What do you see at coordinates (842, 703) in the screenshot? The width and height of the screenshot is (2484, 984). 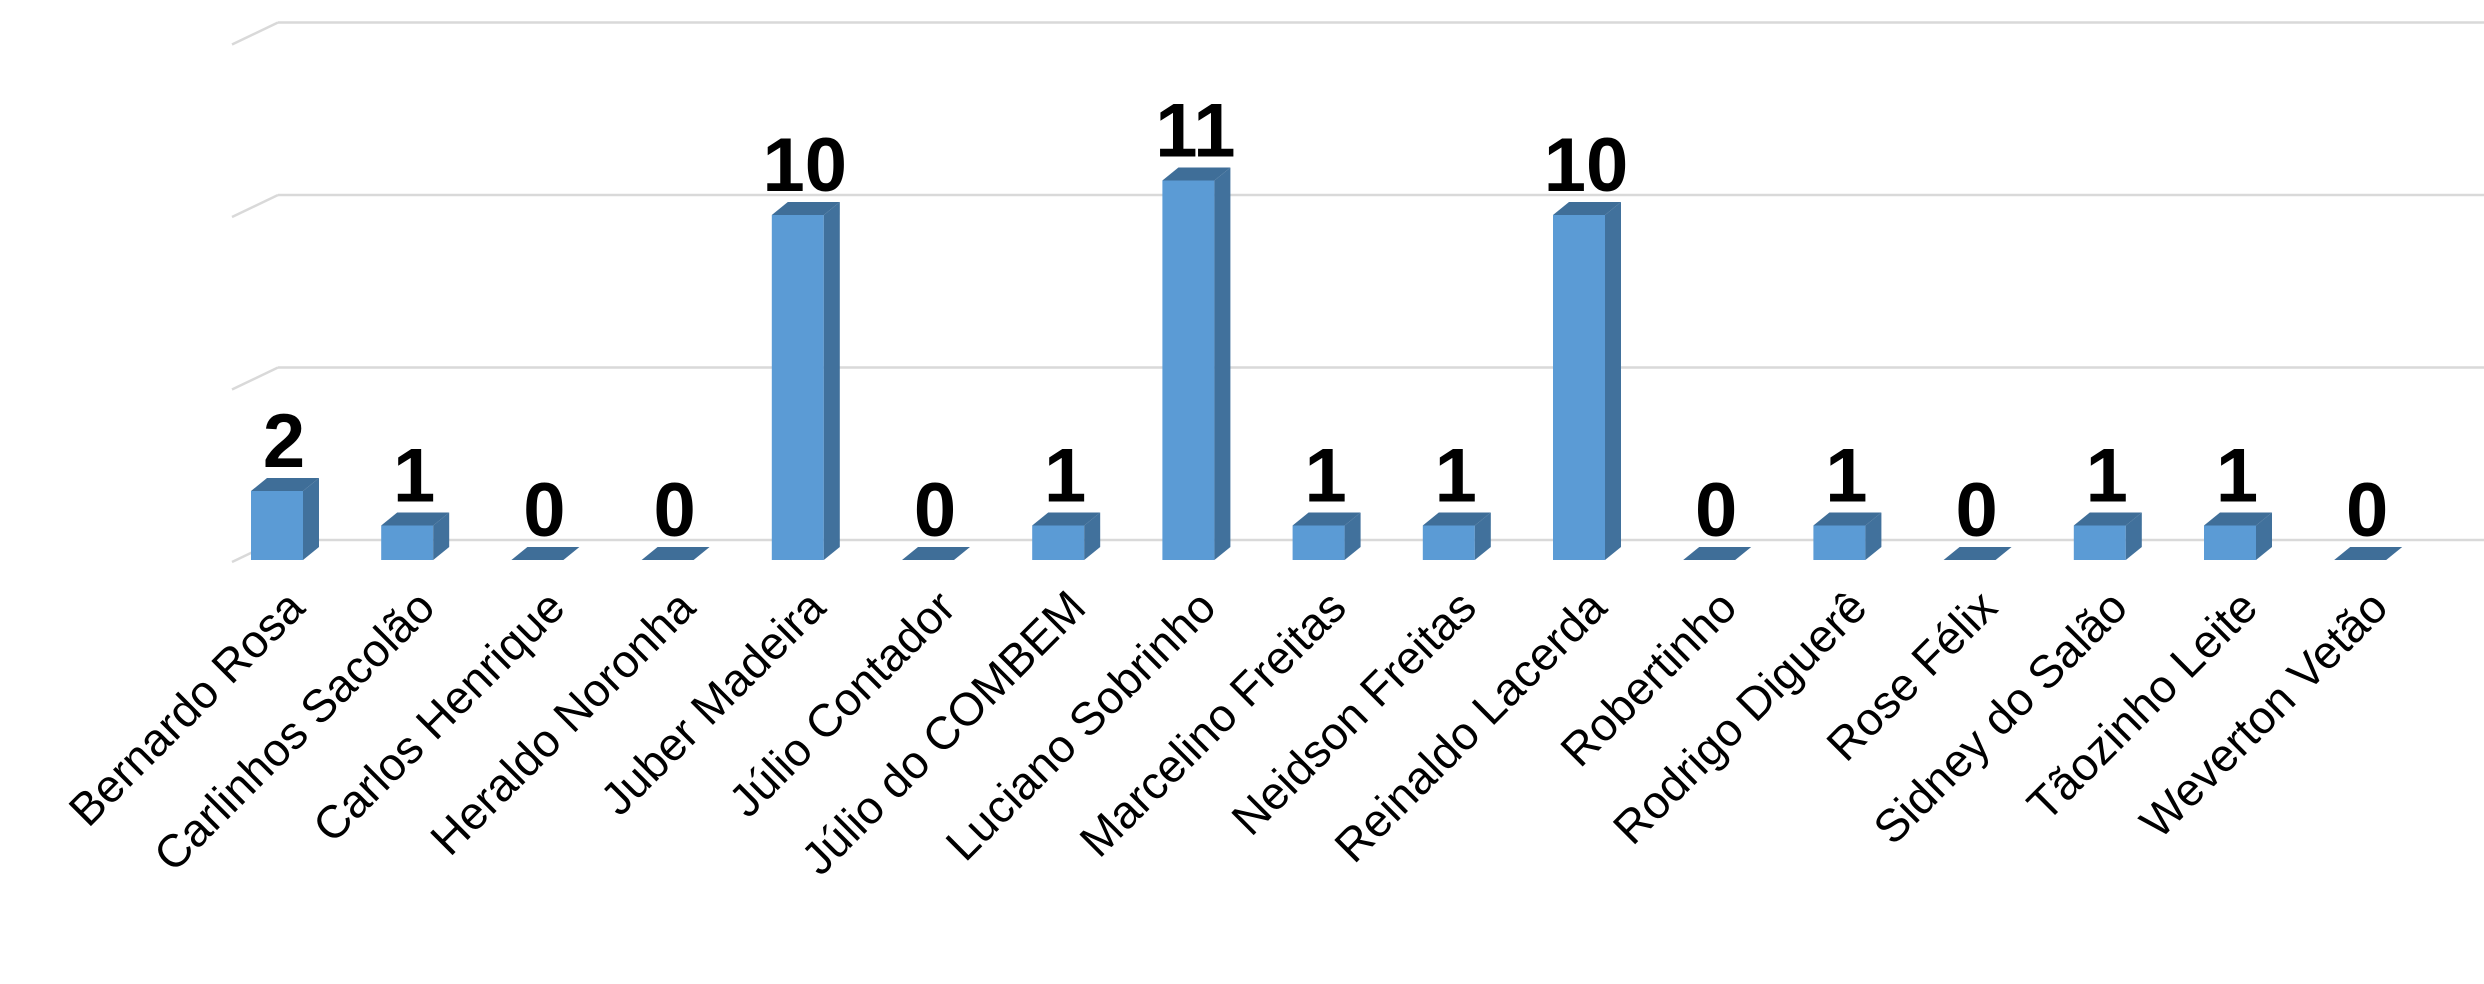 I see `category-label: Júlio Contador` at bounding box center [842, 703].